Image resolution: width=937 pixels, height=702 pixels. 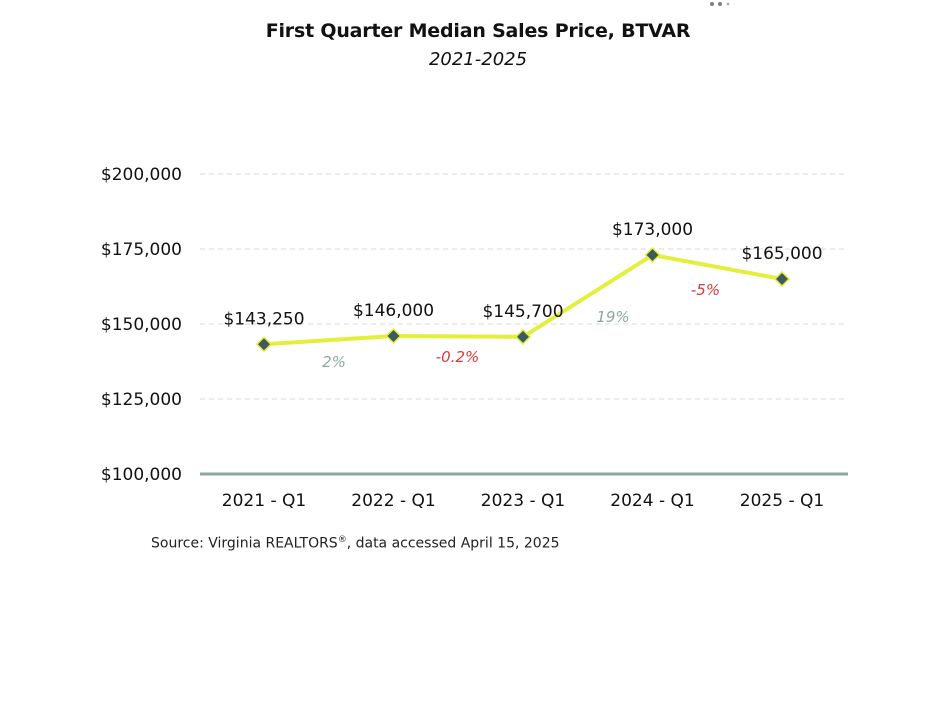 I want to click on x-tick-label: 2025 - Q1, so click(x=782, y=501).